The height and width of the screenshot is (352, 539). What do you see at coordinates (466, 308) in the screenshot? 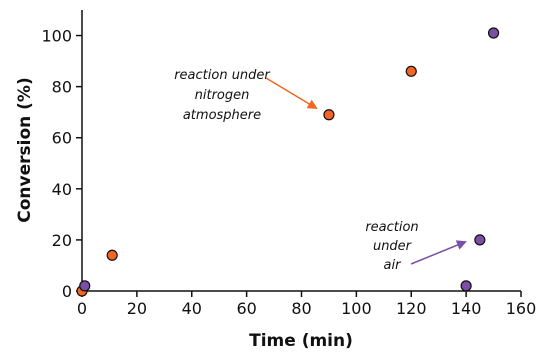
I see `x-tick-label: 140` at bounding box center [466, 308].